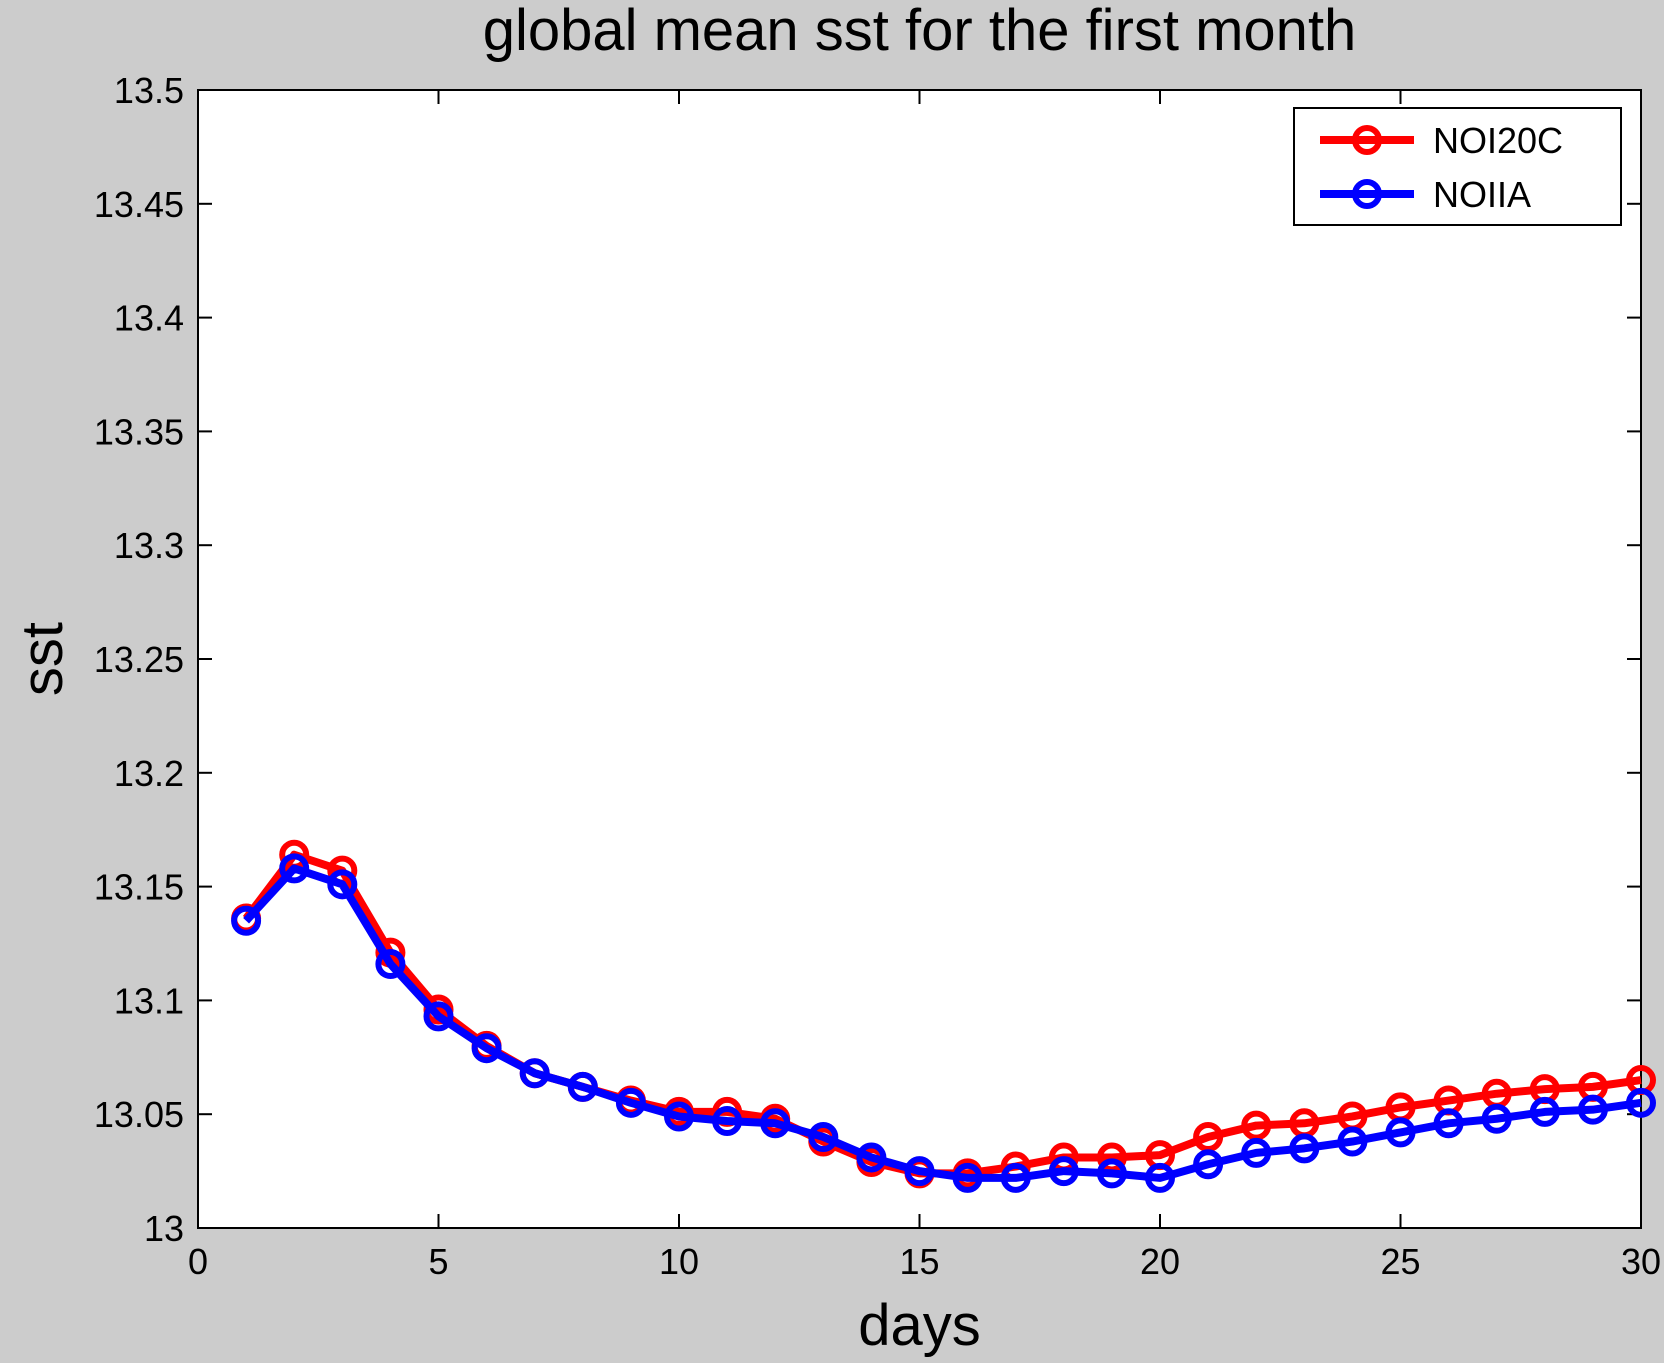  Describe the element at coordinates (1498, 140) in the screenshot. I see `legend-label: NOI20C` at that location.